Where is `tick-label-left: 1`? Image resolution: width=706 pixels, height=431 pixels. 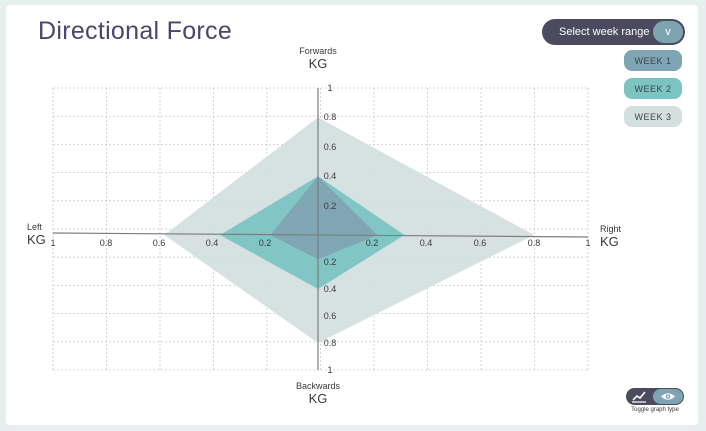
tick-label-left: 1 is located at coordinates (53, 243).